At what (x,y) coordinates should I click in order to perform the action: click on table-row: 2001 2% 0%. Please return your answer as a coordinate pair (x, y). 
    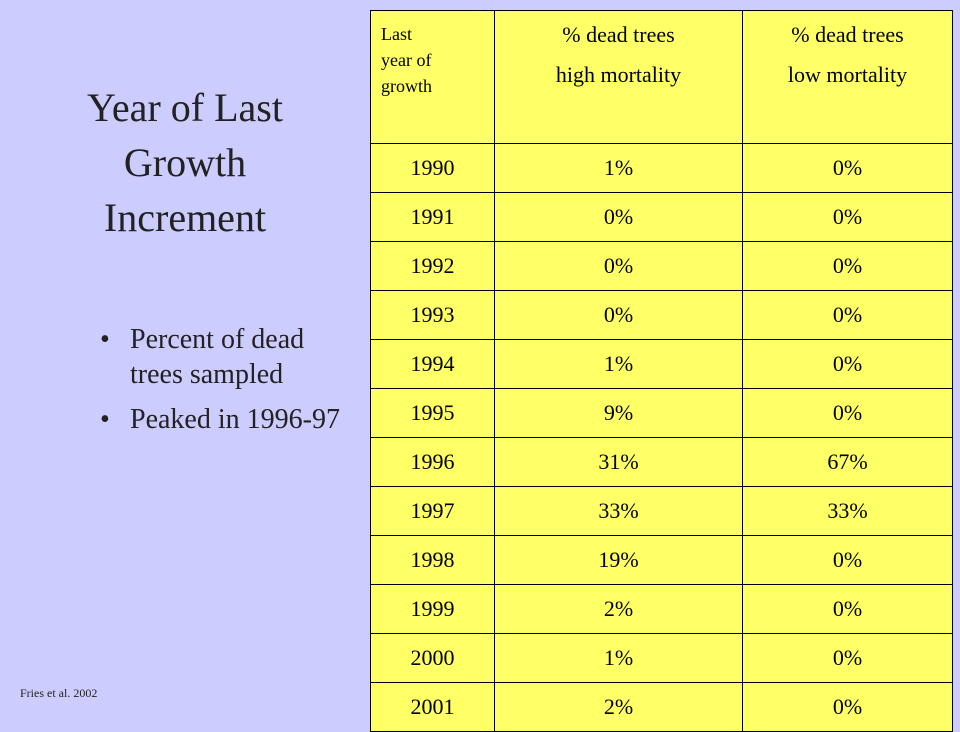
    Looking at the image, I should click on (661, 707).